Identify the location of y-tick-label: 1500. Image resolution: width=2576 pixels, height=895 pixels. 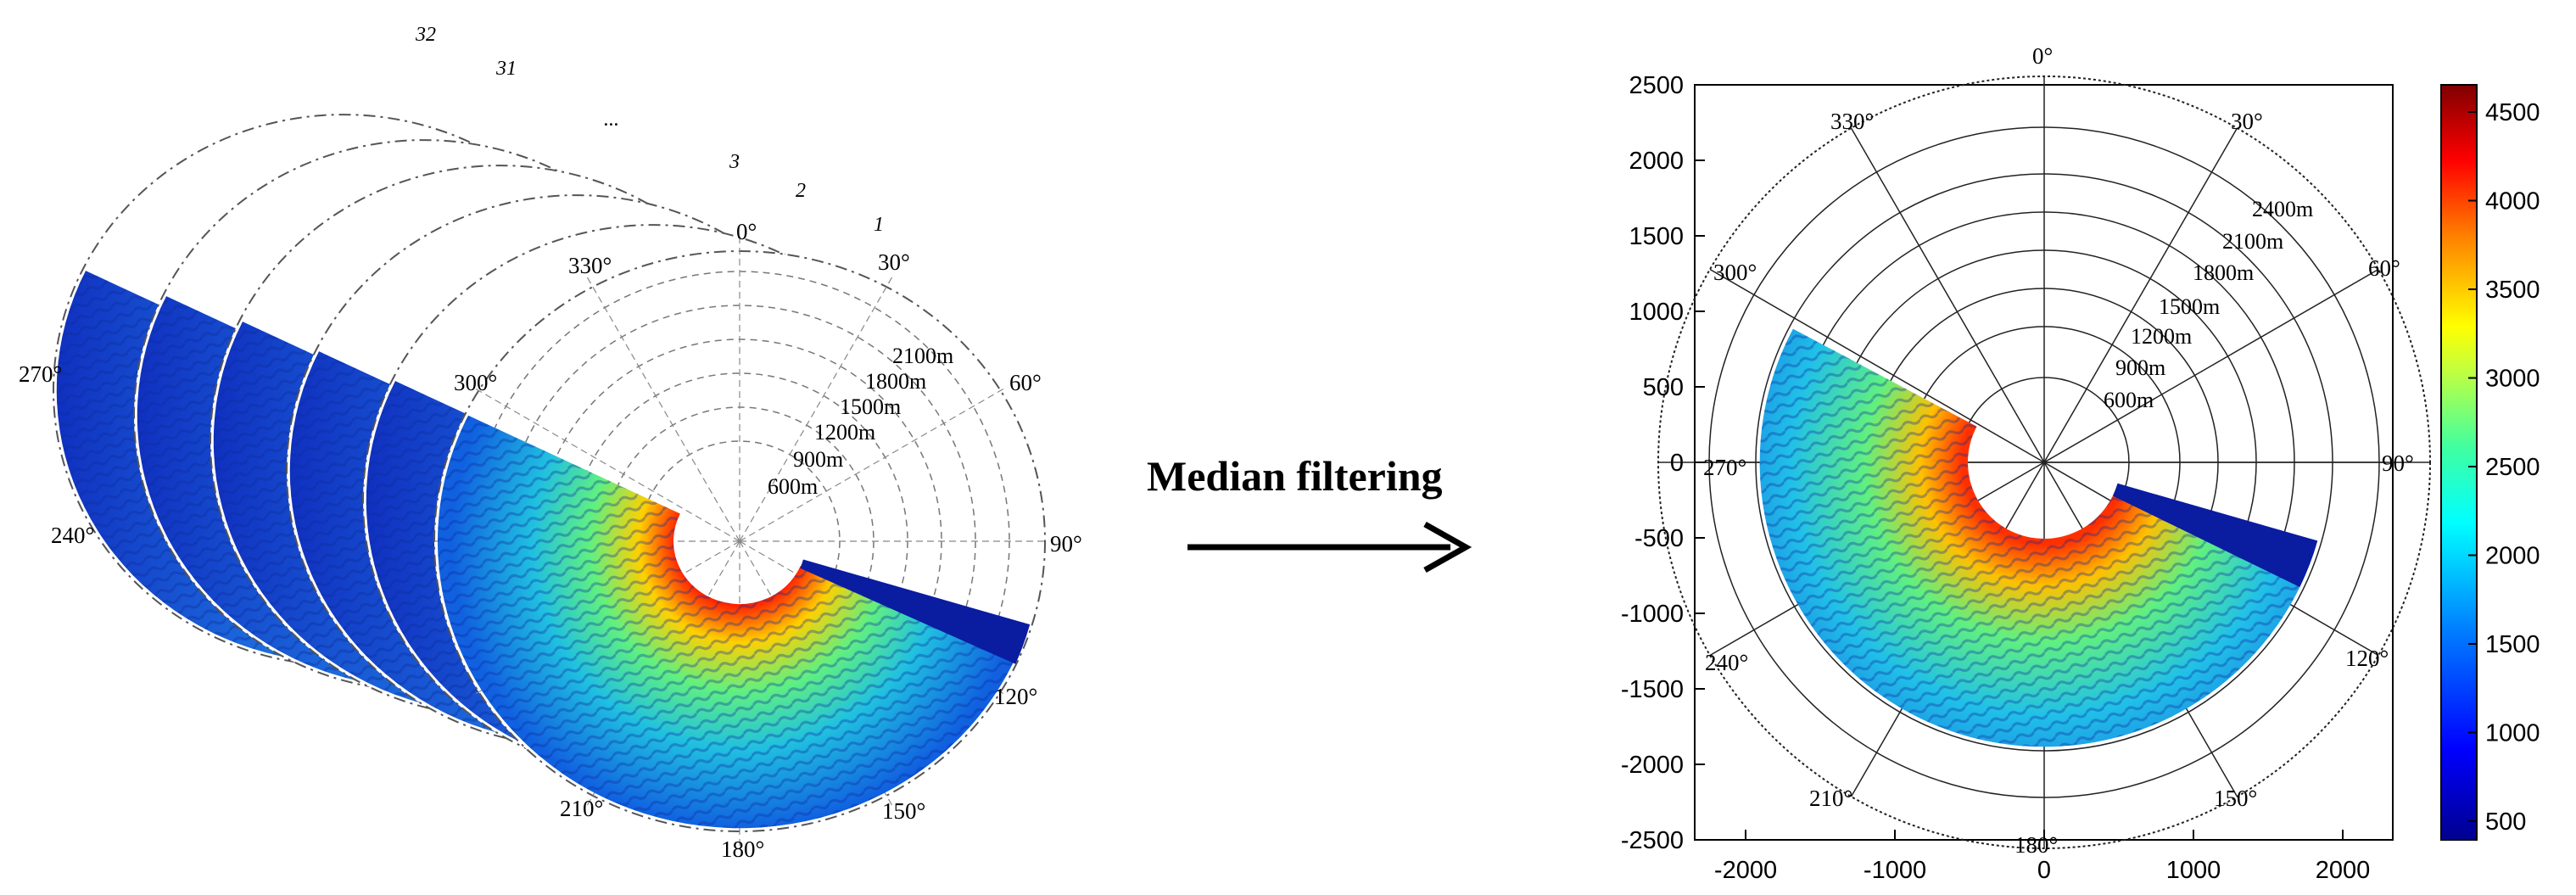
(1656, 236).